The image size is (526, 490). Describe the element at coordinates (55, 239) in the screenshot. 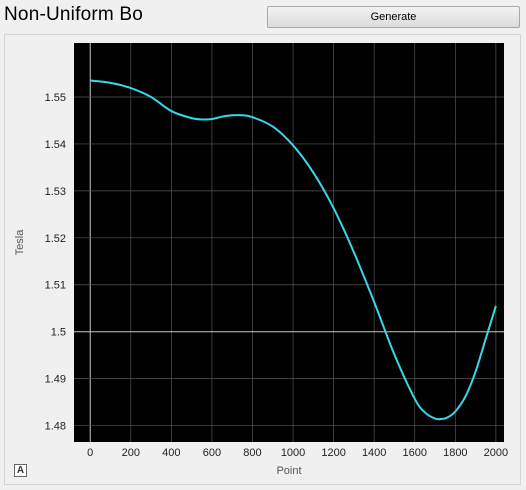

I see `y-tick-label: 1.52` at that location.